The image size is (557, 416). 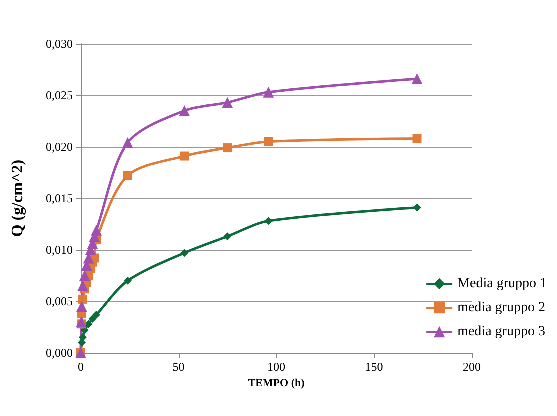 What do you see at coordinates (277, 383) in the screenshot?
I see `x-axis-title: TEMPO (h)` at bounding box center [277, 383].